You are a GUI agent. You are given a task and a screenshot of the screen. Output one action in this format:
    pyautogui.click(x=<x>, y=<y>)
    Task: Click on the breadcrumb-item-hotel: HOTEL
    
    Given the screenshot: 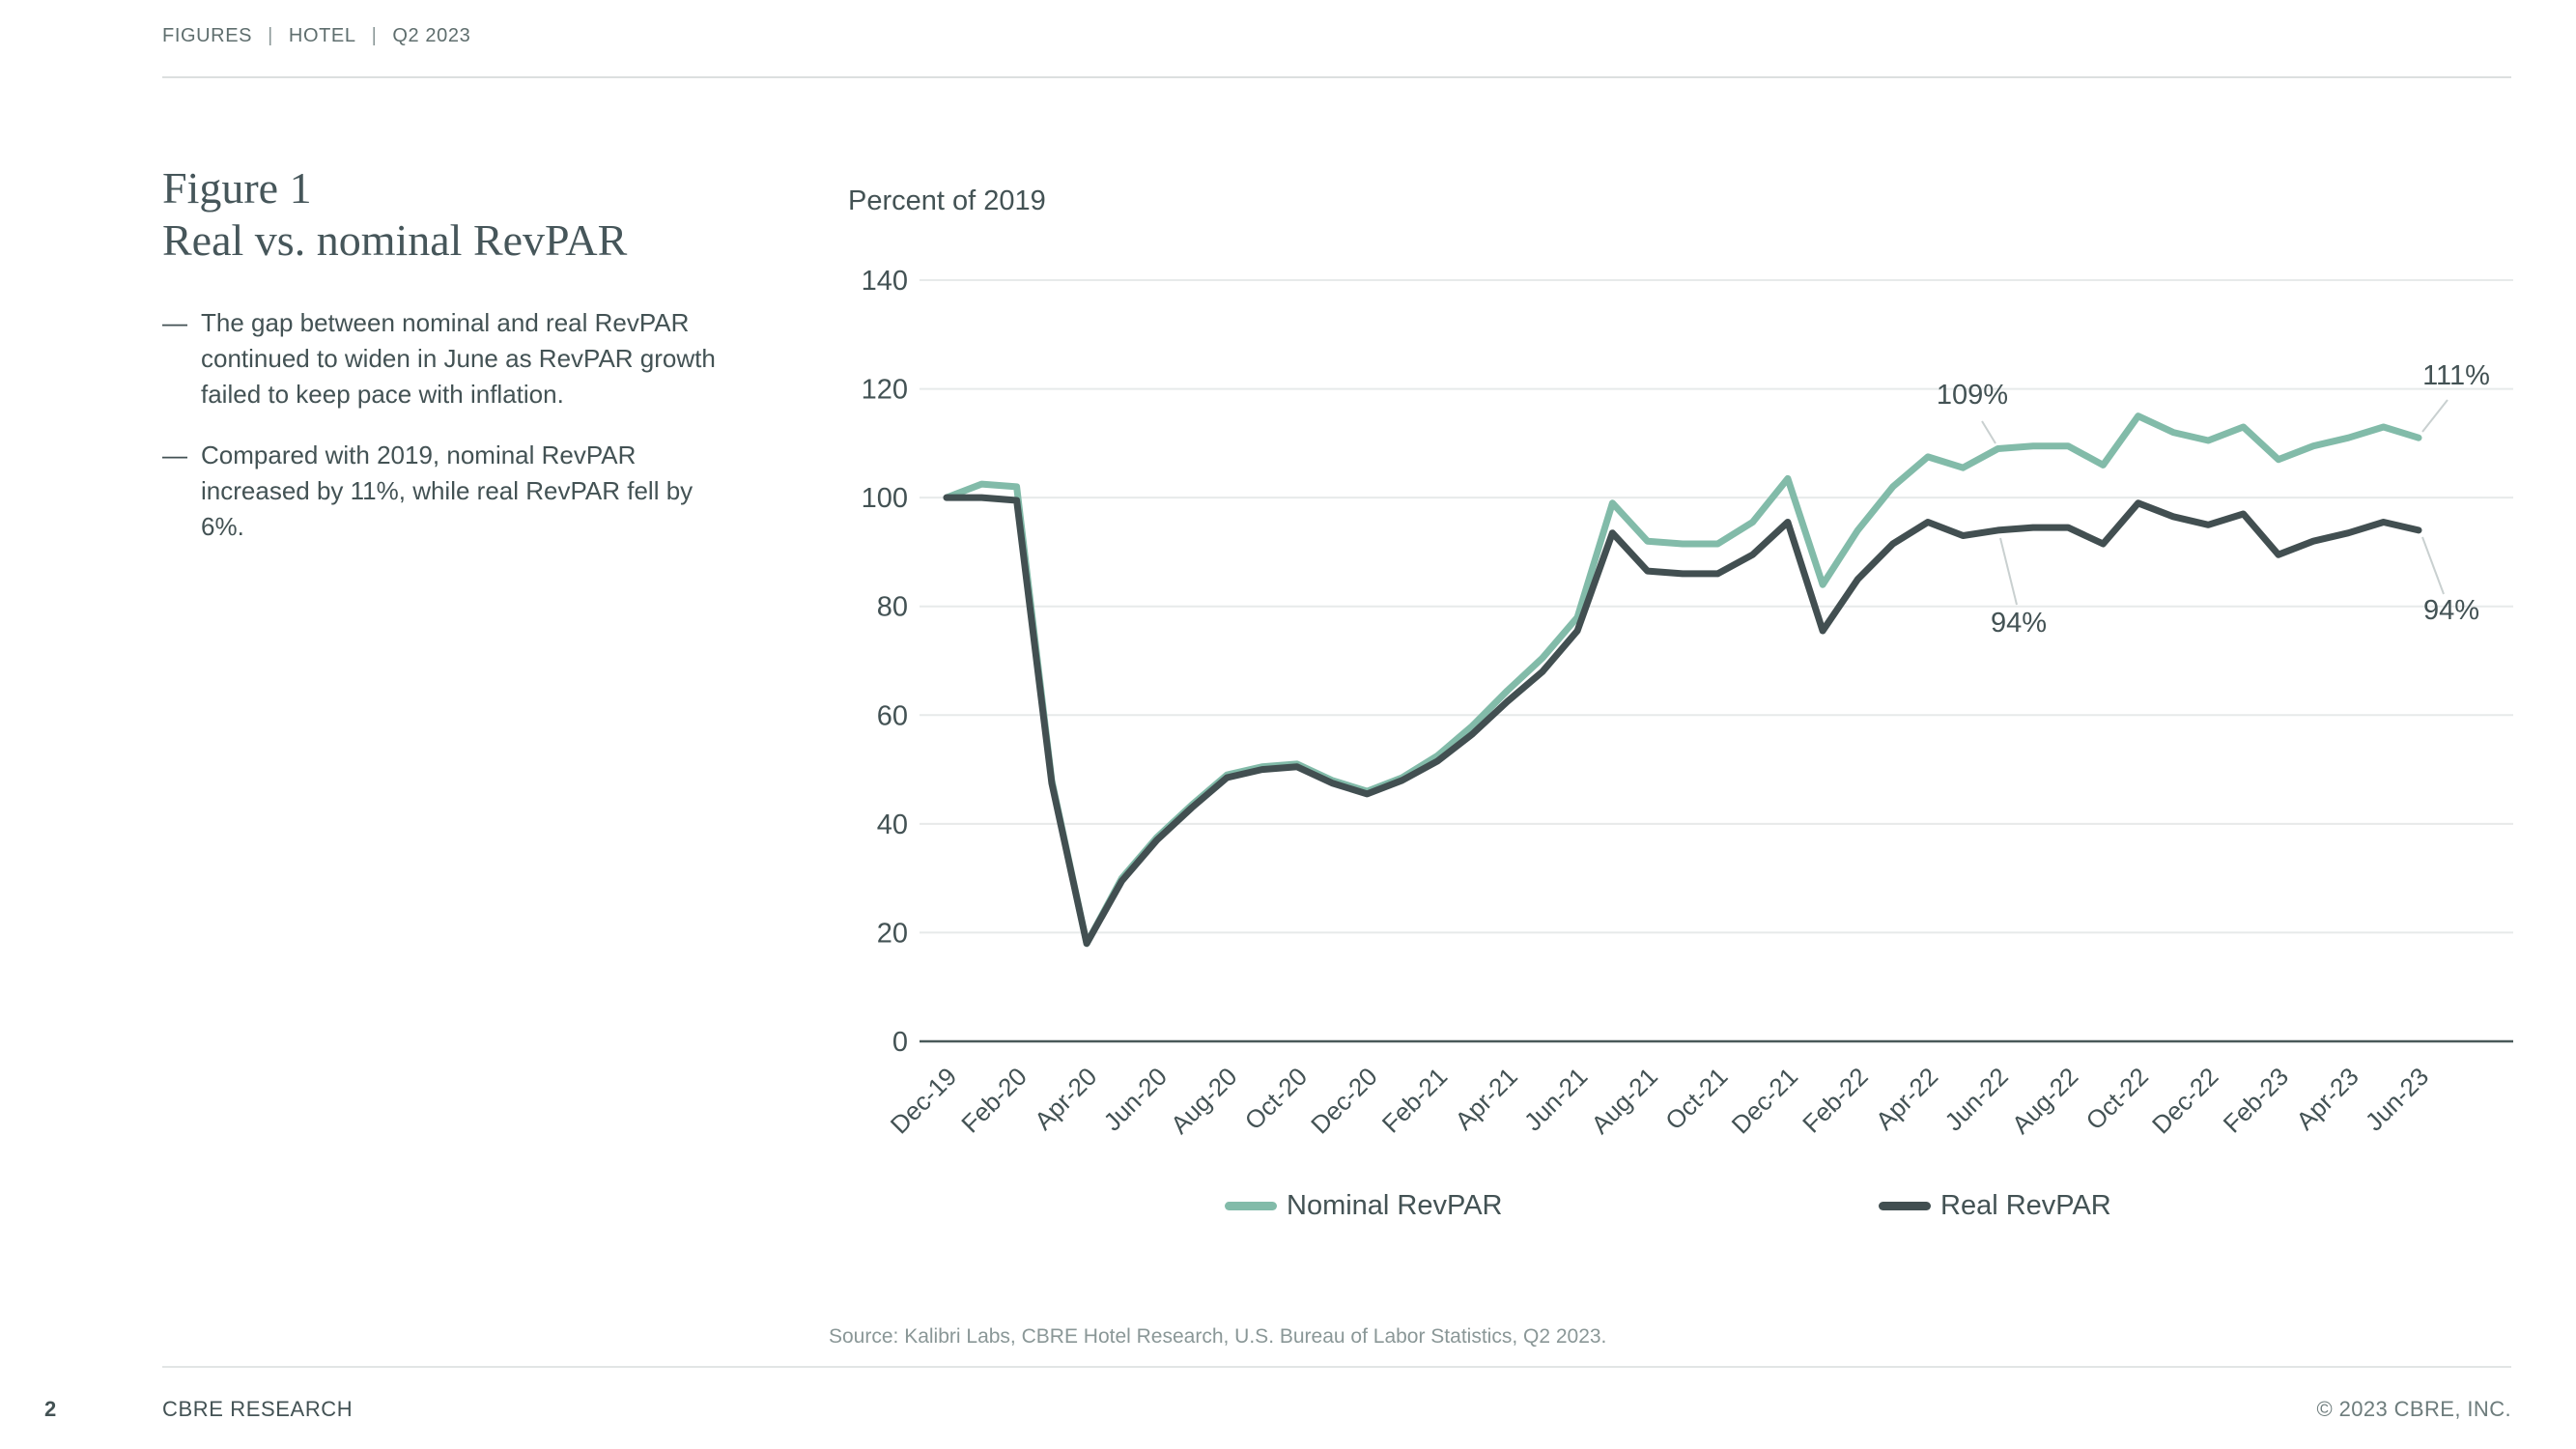 What is the action you would take?
    pyautogui.click(x=322, y=35)
    